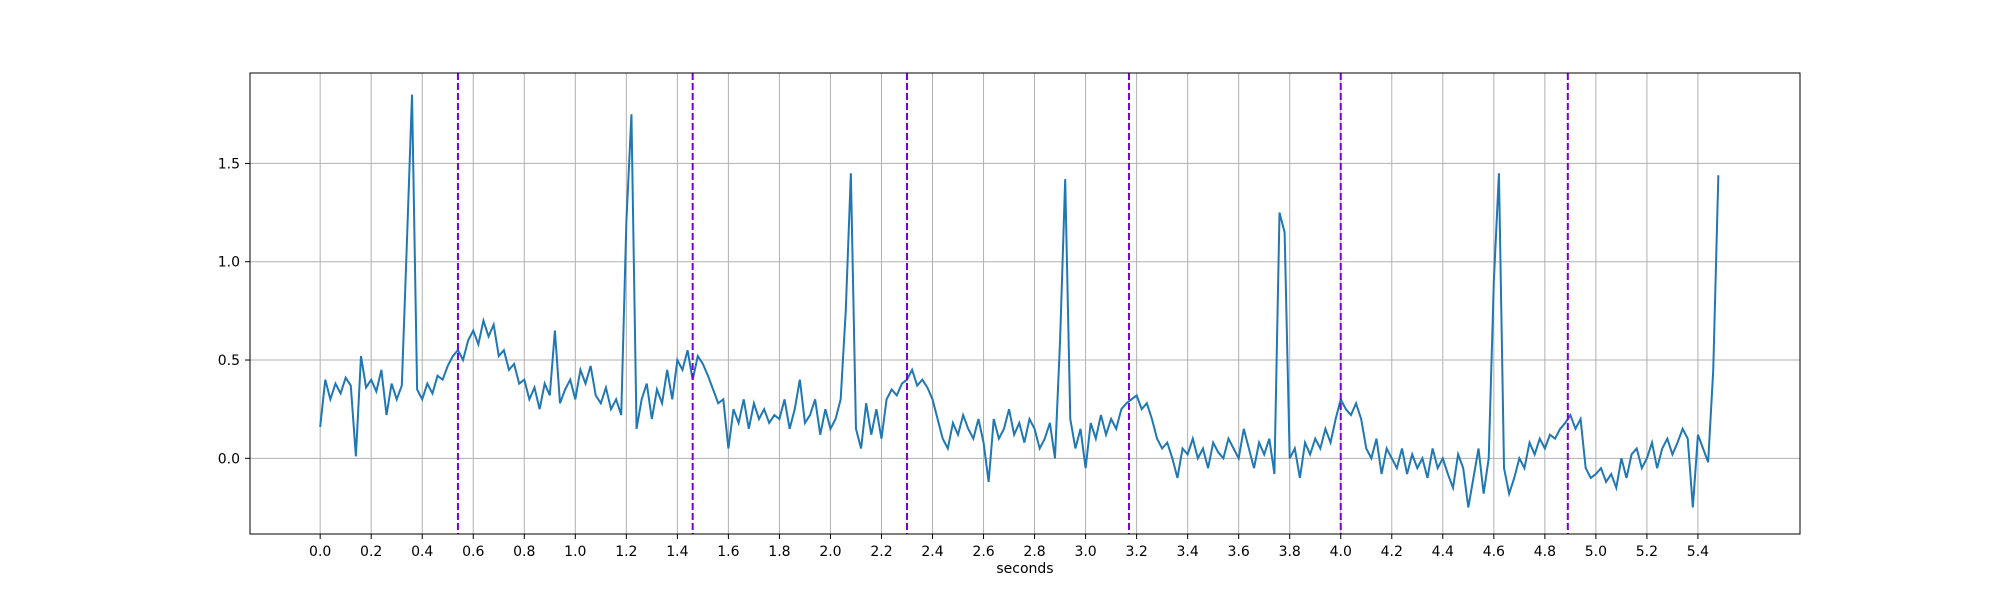 The width and height of the screenshot is (2000, 604). I want to click on x-tick-label: 3.2, so click(1136, 552).